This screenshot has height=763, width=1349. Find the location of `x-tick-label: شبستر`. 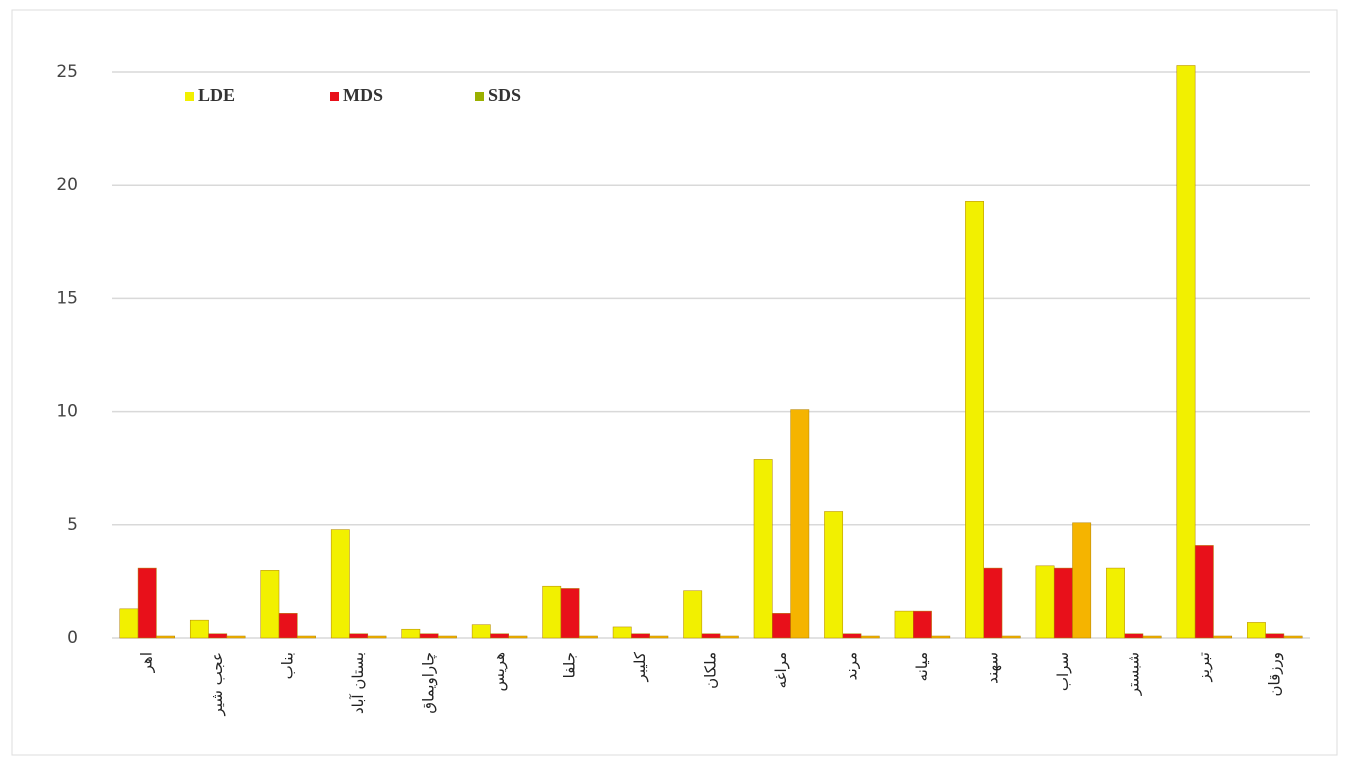

x-tick-label: شبستر is located at coordinates (1133, 674).